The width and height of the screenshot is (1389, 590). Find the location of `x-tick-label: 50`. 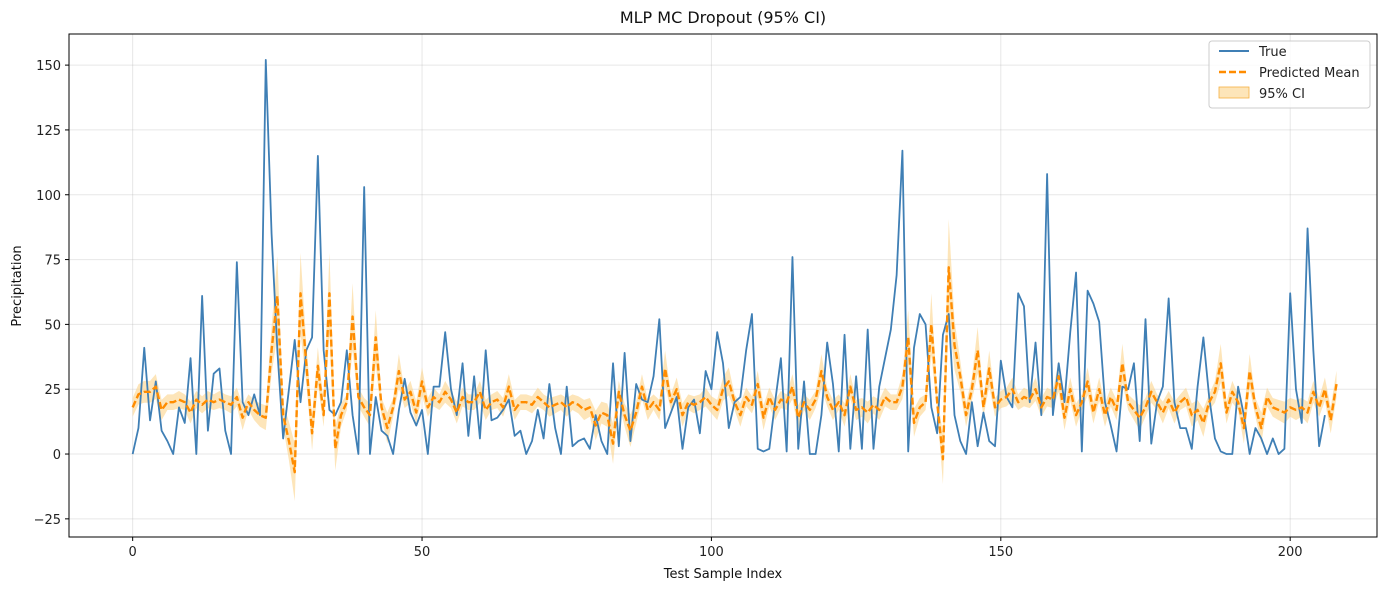

x-tick-label: 50 is located at coordinates (422, 552).